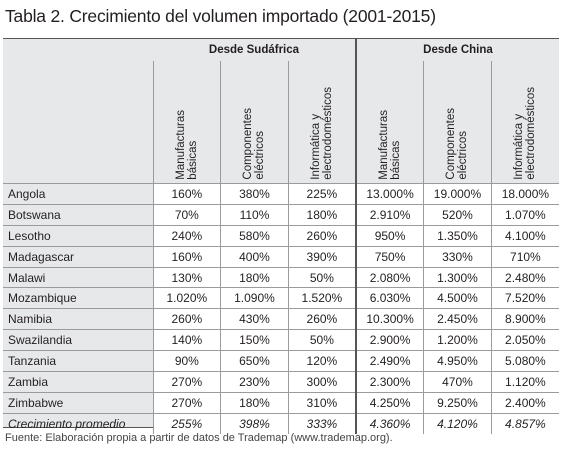  Describe the element at coordinates (524, 361) in the screenshot. I see `value-cell: 5.080%` at that location.